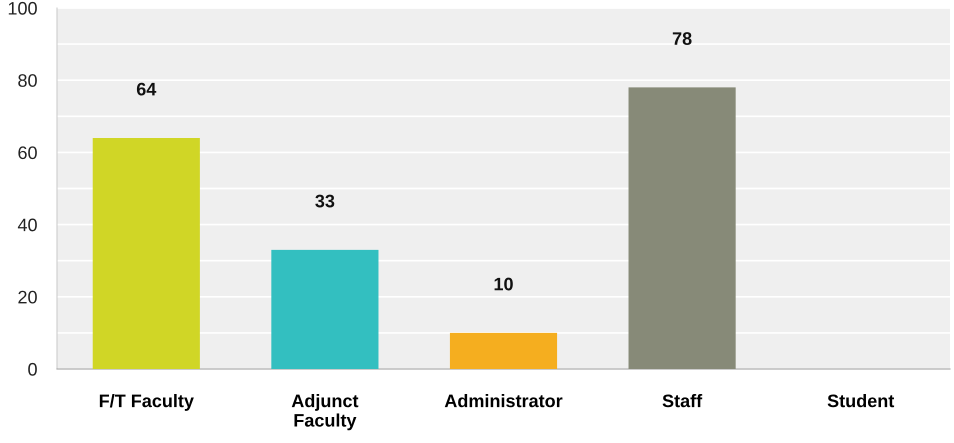 This screenshot has height=443, width=954. I want to click on x-tick-label: Administrator, so click(503, 401).